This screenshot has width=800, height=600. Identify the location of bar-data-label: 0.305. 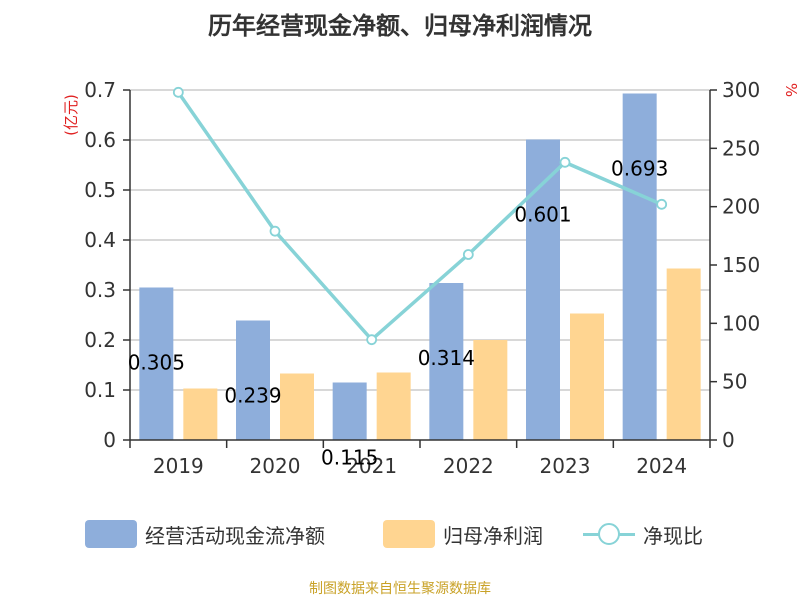
(156, 363).